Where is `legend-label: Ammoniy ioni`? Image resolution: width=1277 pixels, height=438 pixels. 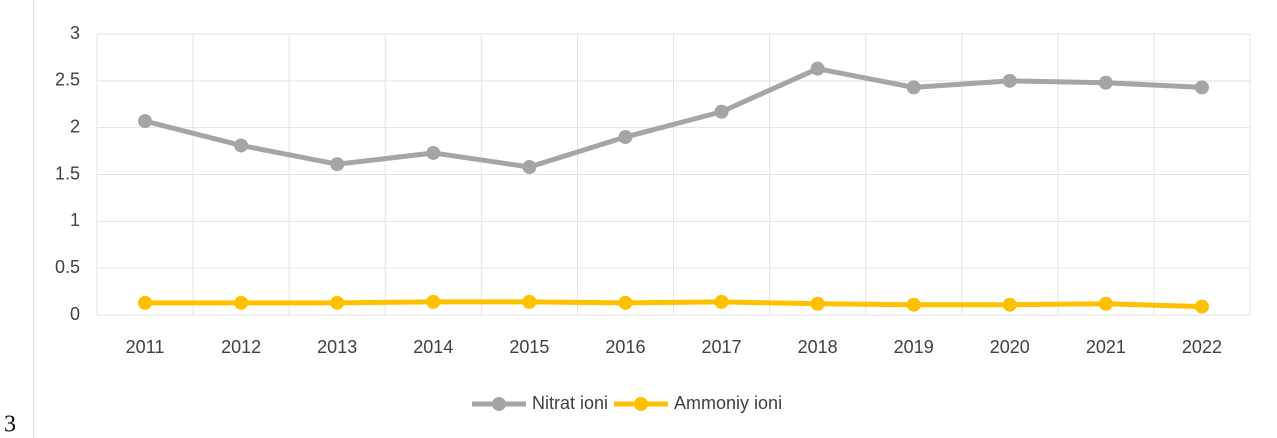 legend-label: Ammoniy ioni is located at coordinates (728, 403).